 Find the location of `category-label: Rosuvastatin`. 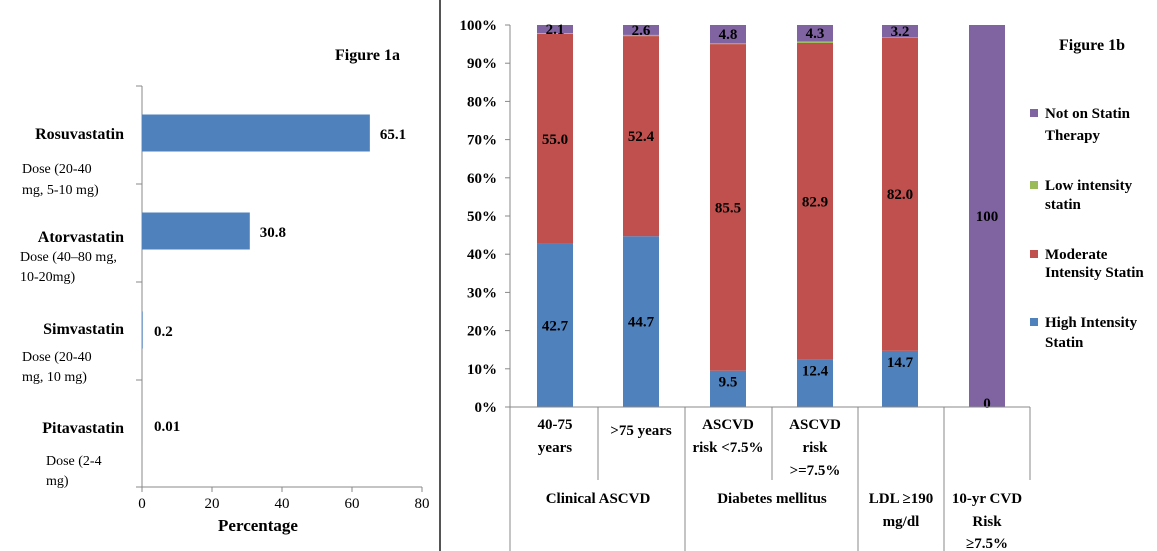

category-label: Rosuvastatin is located at coordinates (79, 134).